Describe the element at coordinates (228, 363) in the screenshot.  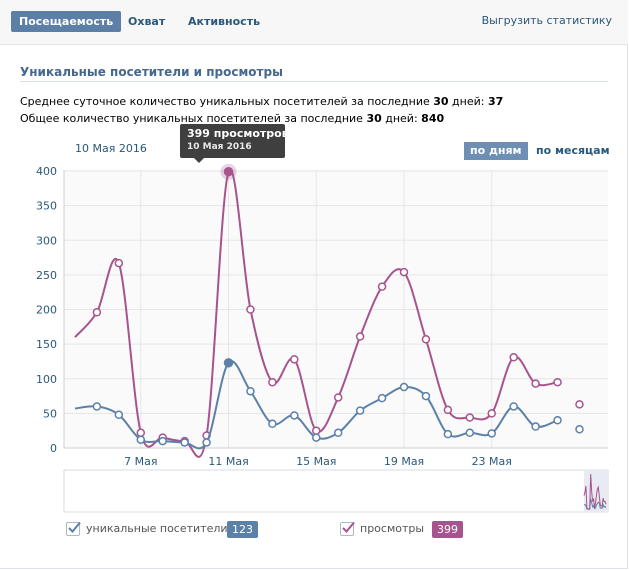
I see `visitors-highlight-point` at that location.